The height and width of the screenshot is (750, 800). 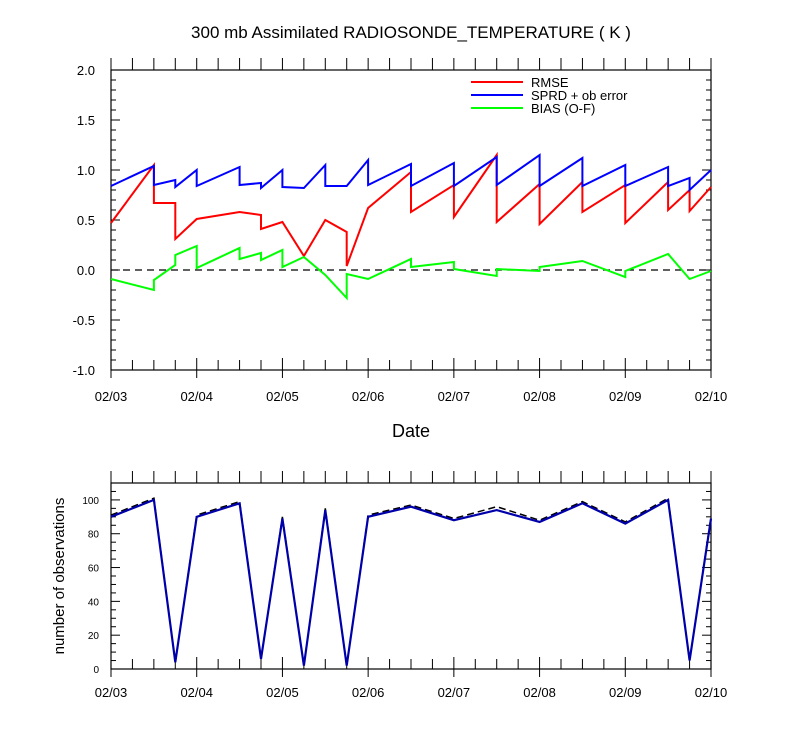 I want to click on y-tick-label: 0, so click(x=96, y=670).